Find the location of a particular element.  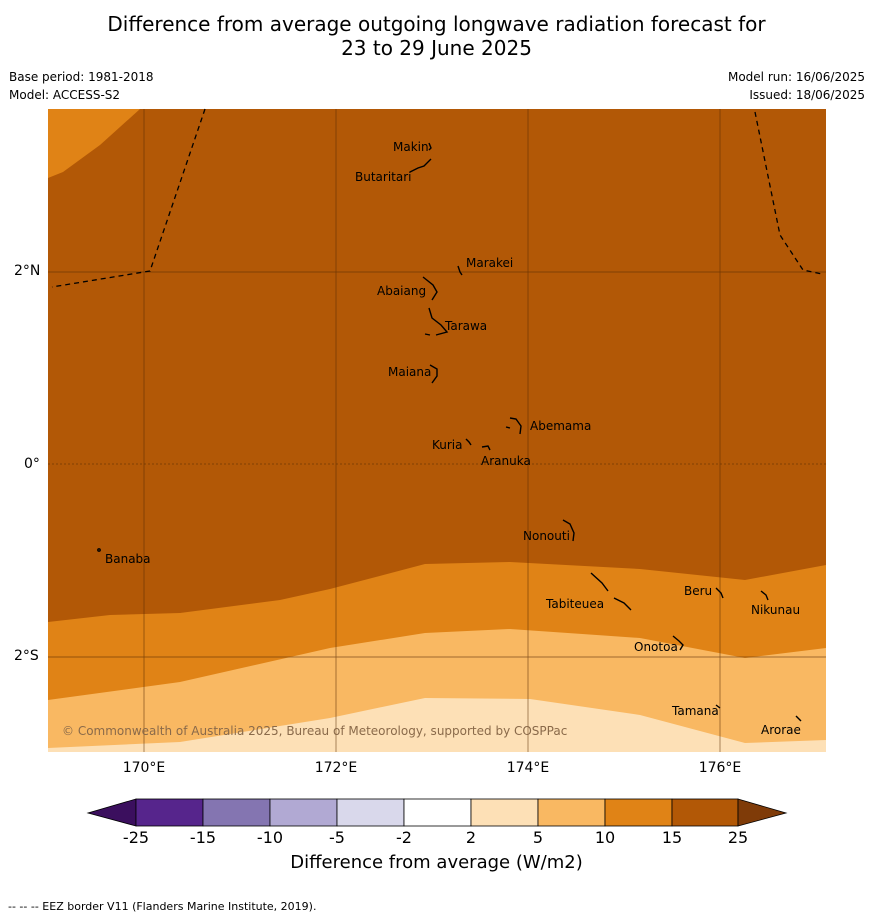

place-label: Nonouti is located at coordinates (546, 536).